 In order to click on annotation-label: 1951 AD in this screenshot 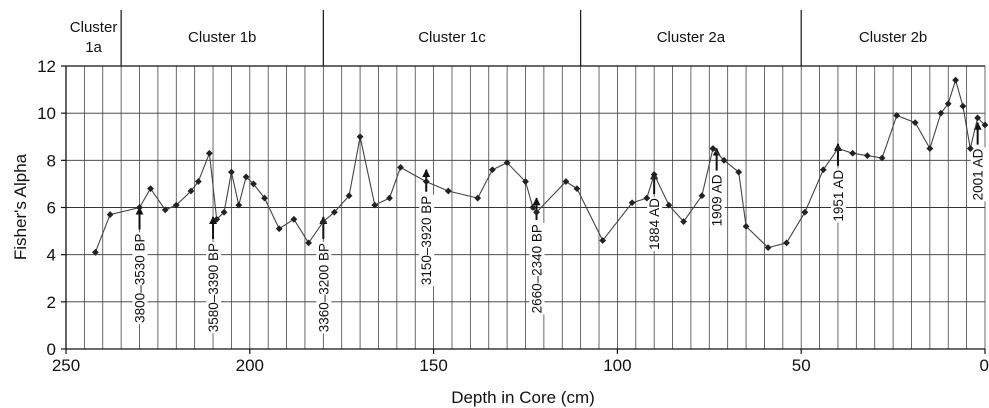, I will do `click(838, 196)`.